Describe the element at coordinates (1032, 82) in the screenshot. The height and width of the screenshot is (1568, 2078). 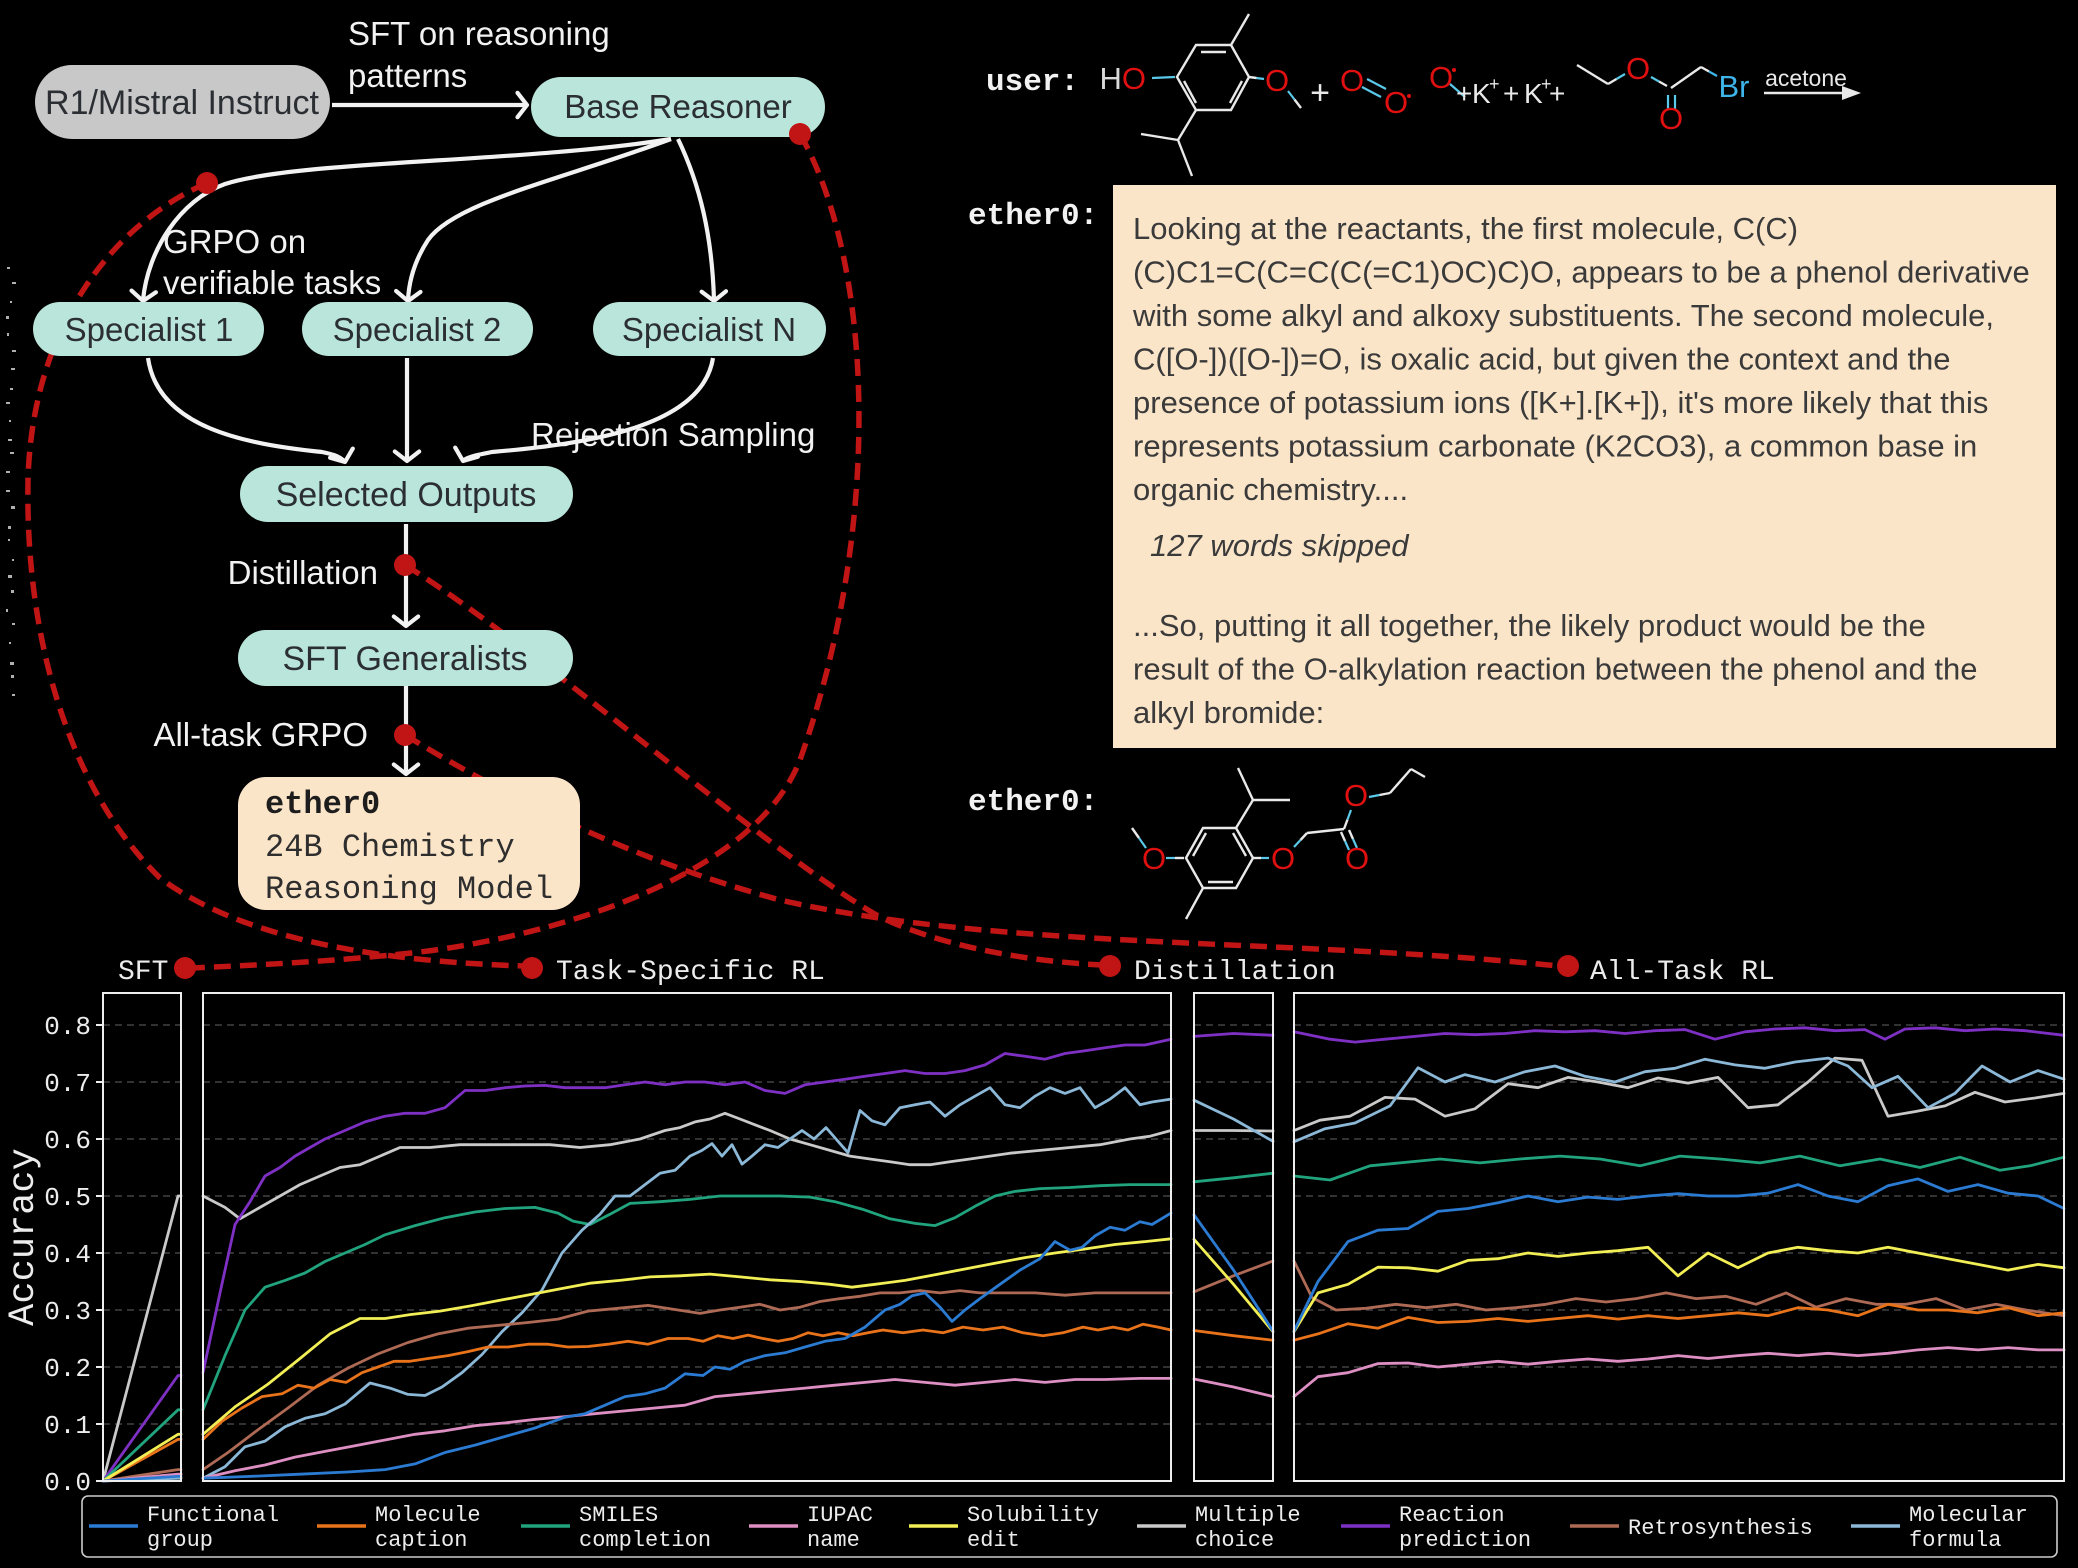
I see `svg-text: user:` at that location.